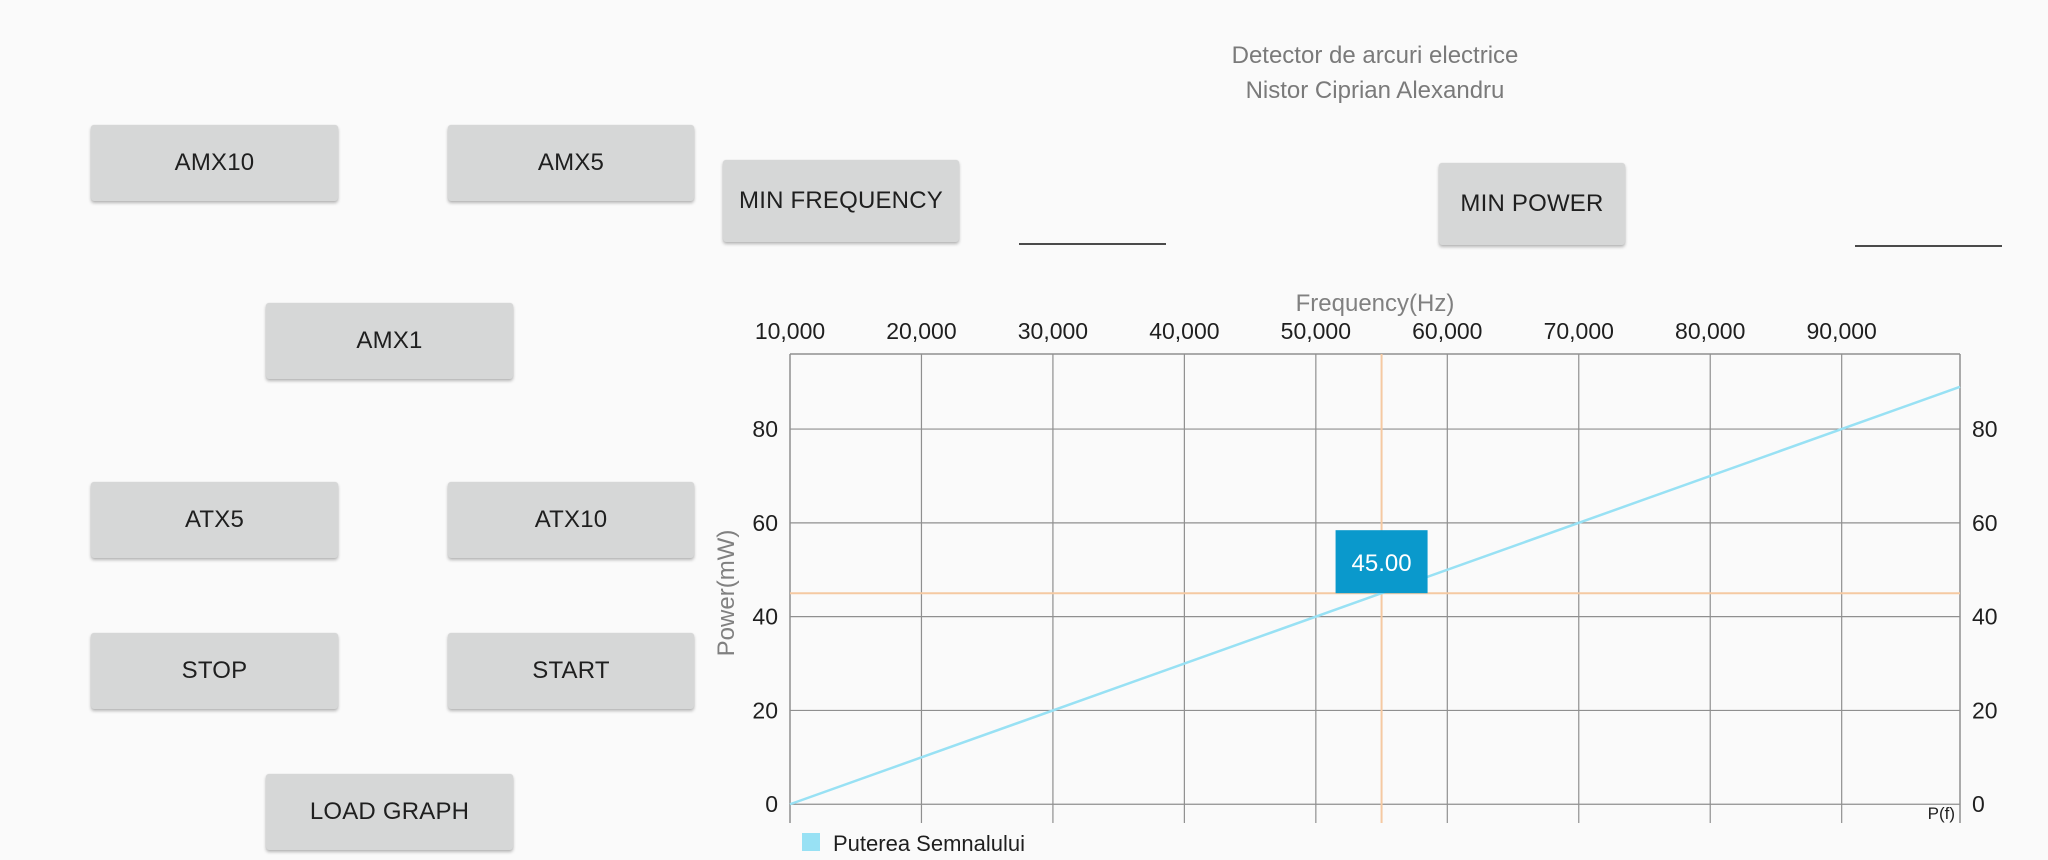 The width and height of the screenshot is (2048, 860). Describe the element at coordinates (771, 804) in the screenshot. I see `y-tick-label-left: 0` at that location.